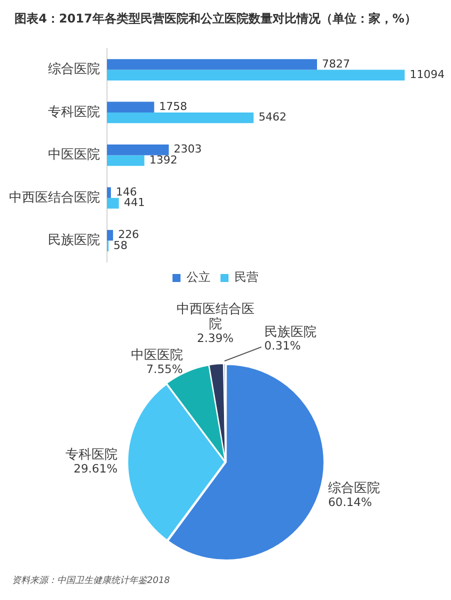  Describe the element at coordinates (164, 369) in the screenshot. I see `data-label: 7.55%` at that location.